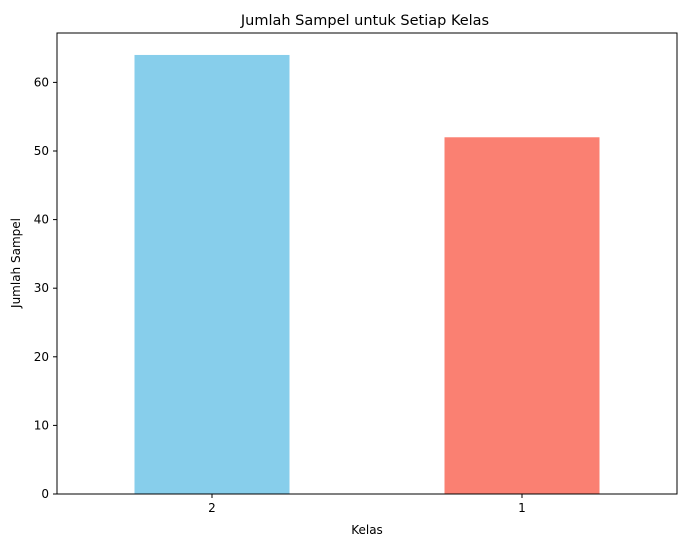 Image resolution: width=686 pixels, height=547 pixels. What do you see at coordinates (522, 508) in the screenshot?
I see `x-tick-label: 1` at bounding box center [522, 508].